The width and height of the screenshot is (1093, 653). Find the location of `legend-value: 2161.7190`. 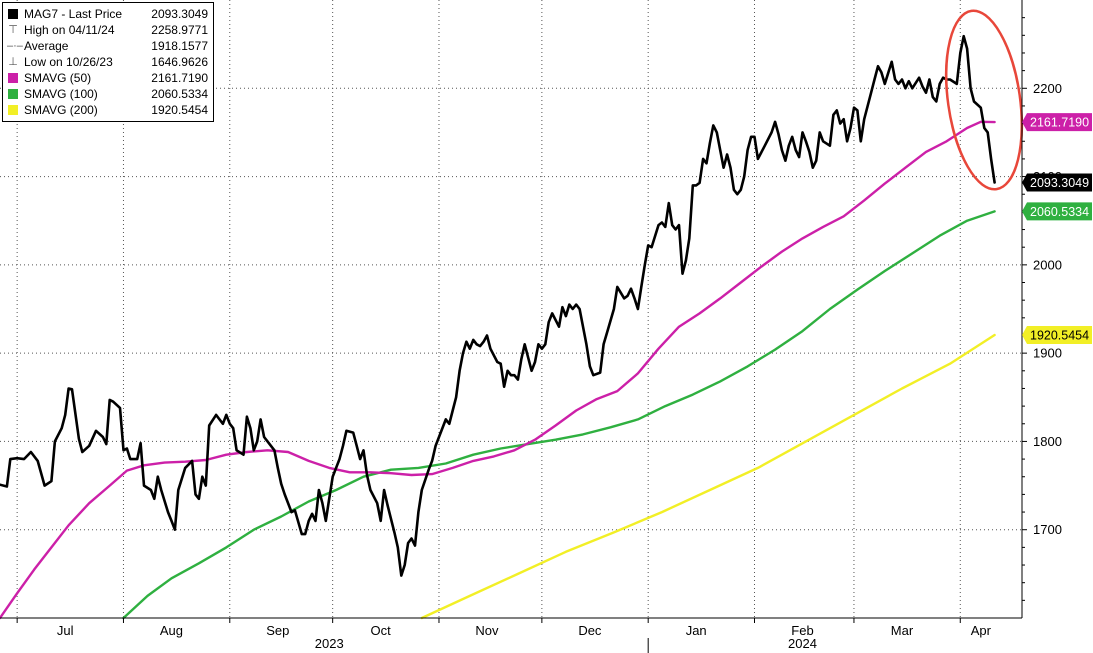

legend-value: 2161.7190 is located at coordinates (179, 78).